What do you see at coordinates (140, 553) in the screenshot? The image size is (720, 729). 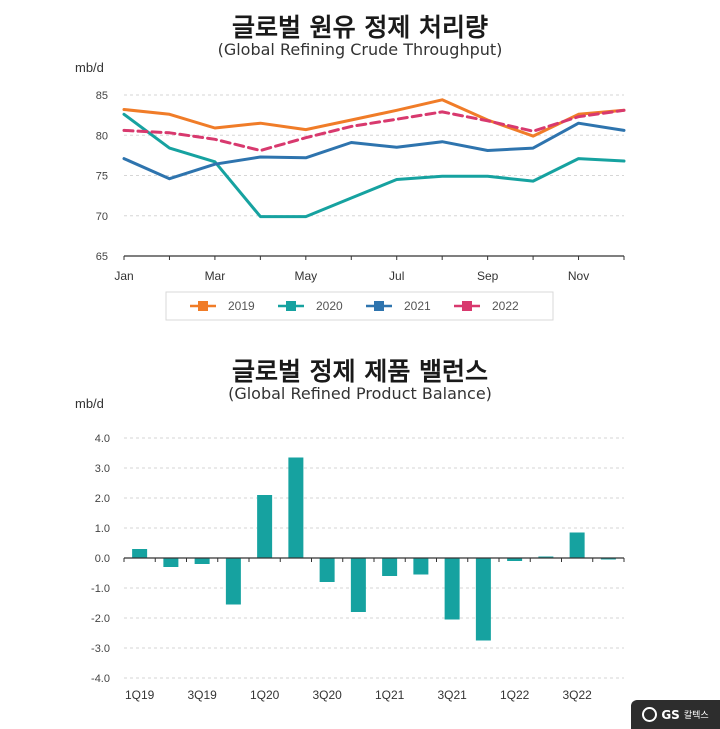 I see `bar-1Q19` at bounding box center [140, 553].